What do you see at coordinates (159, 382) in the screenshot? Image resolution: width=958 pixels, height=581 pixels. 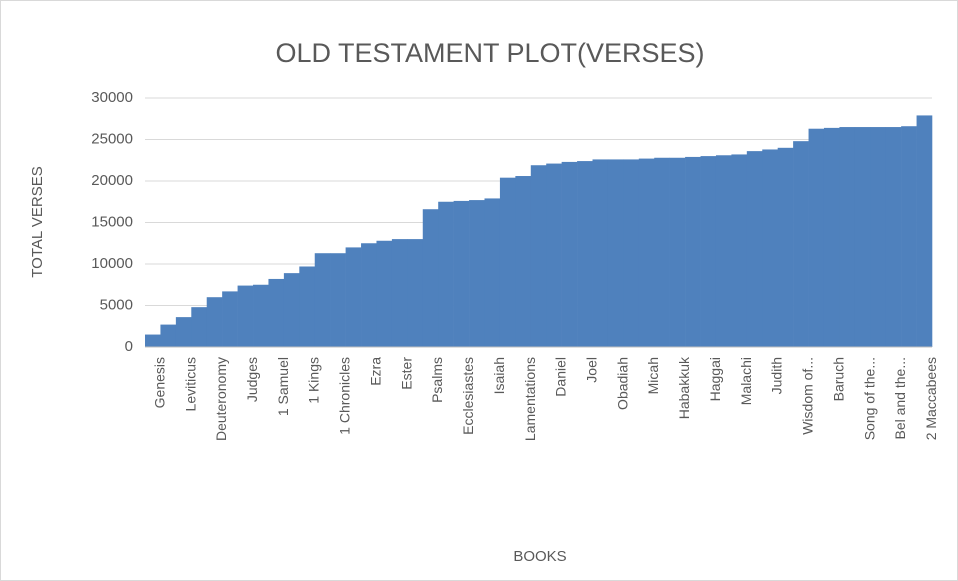 I see `x-tick-label: Genesis` at bounding box center [159, 382].